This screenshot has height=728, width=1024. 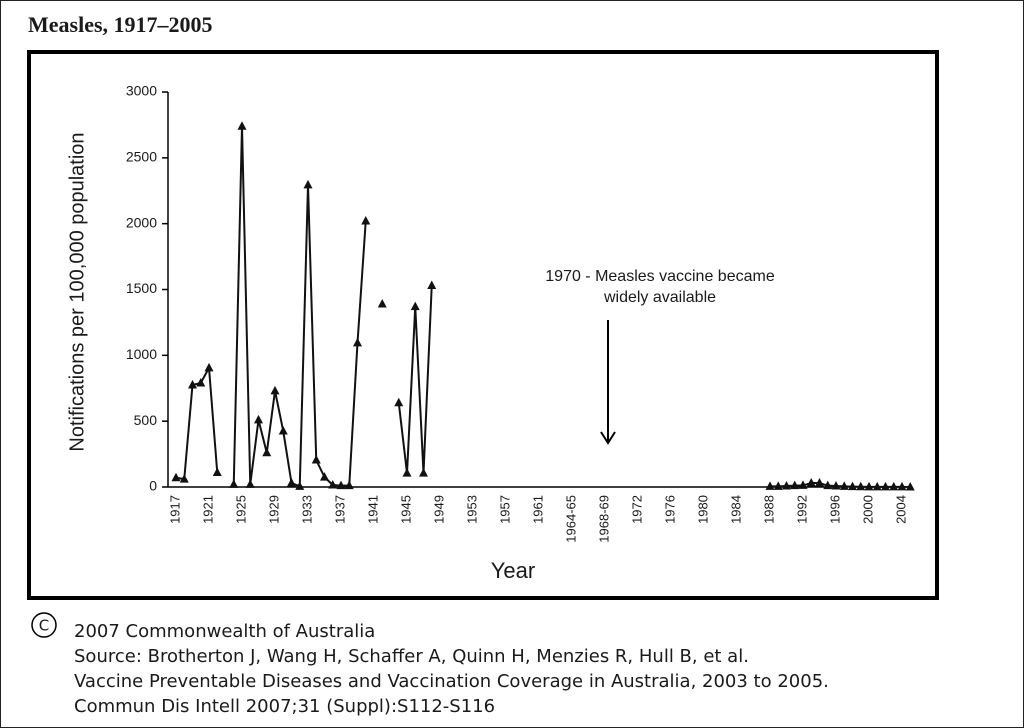 What do you see at coordinates (659, 297) in the screenshot?
I see `annotation: widely available` at bounding box center [659, 297].